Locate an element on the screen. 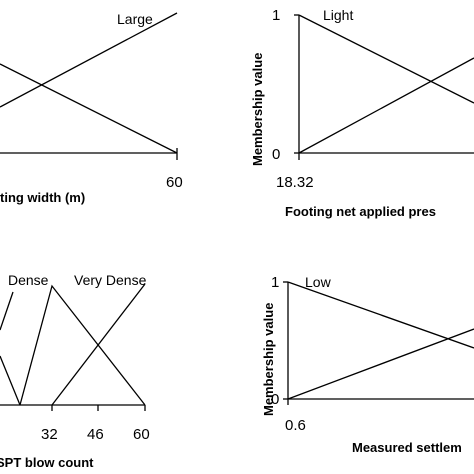 Image resolution: width=474 pixels, height=474 pixels. x-tick-label-18-32: 18.32 is located at coordinates (295, 182).